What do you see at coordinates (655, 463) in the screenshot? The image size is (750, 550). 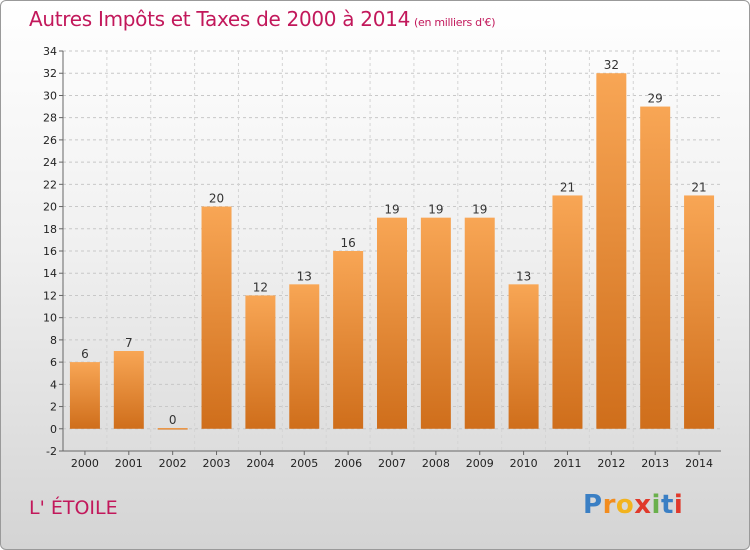 I see `x-tick-label: 2013` at bounding box center [655, 463].